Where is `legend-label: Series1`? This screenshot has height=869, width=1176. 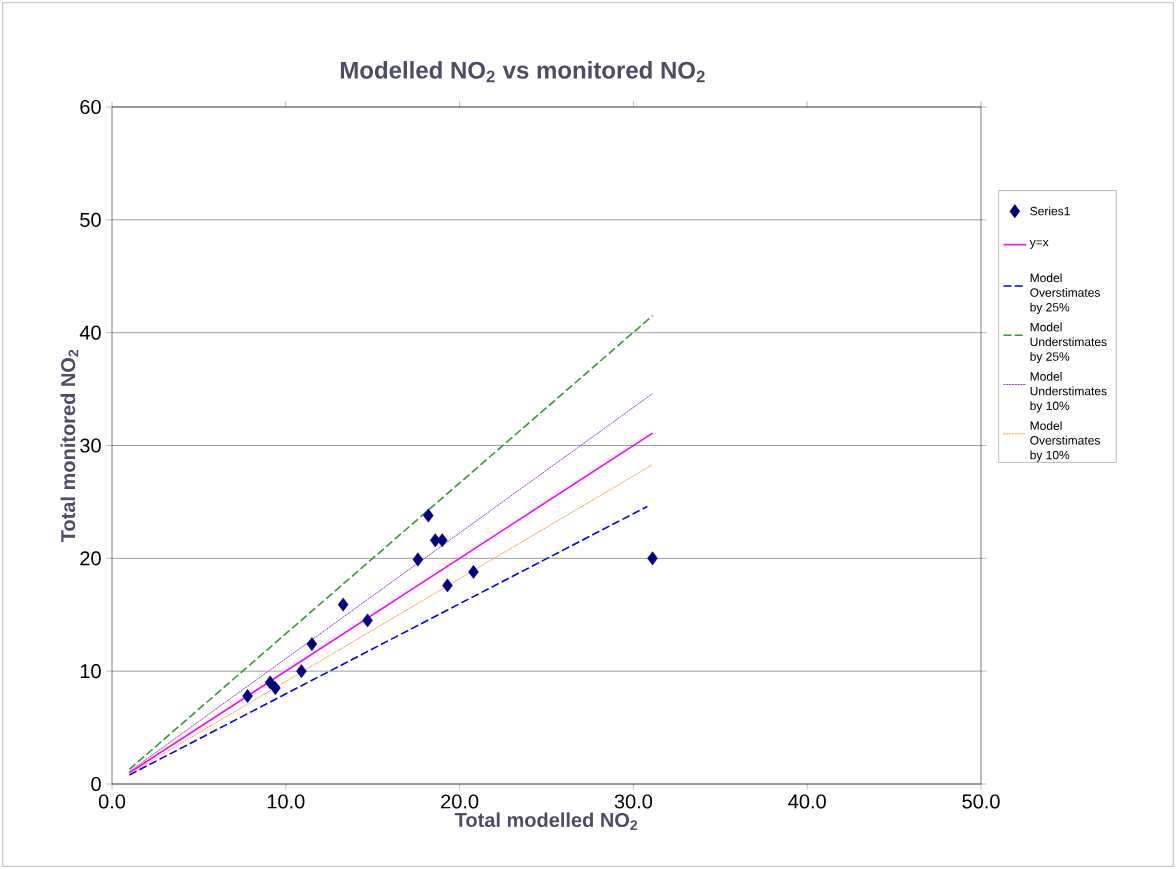 legend-label: Series1 is located at coordinates (1050, 211).